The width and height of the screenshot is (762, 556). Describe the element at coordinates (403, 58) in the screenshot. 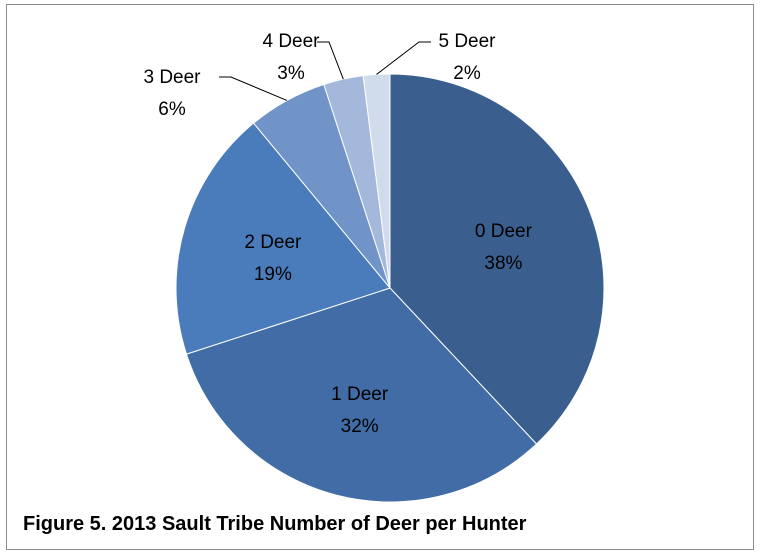

I see `leader-line-5-deer` at that location.